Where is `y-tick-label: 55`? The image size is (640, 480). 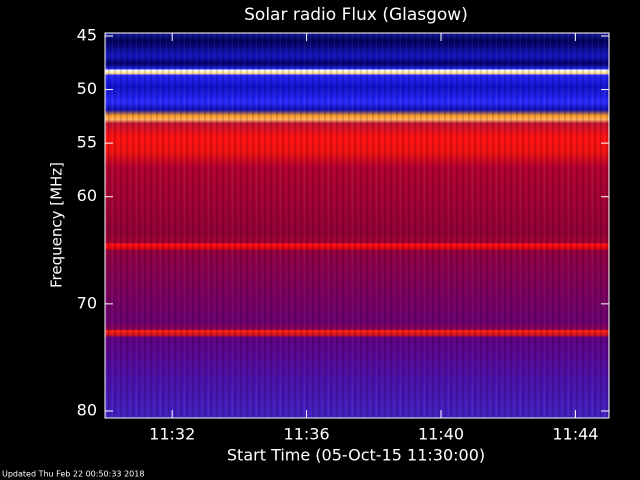
y-tick-label: 55 is located at coordinates (87, 142).